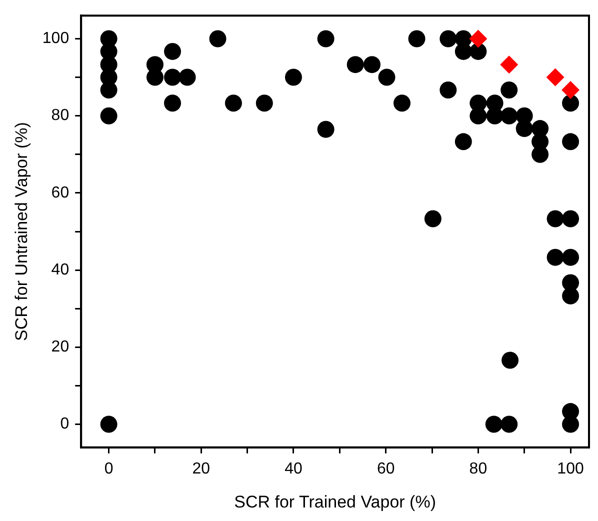  Describe the element at coordinates (201, 469) in the screenshot. I see `x-tick-label: 20` at that location.